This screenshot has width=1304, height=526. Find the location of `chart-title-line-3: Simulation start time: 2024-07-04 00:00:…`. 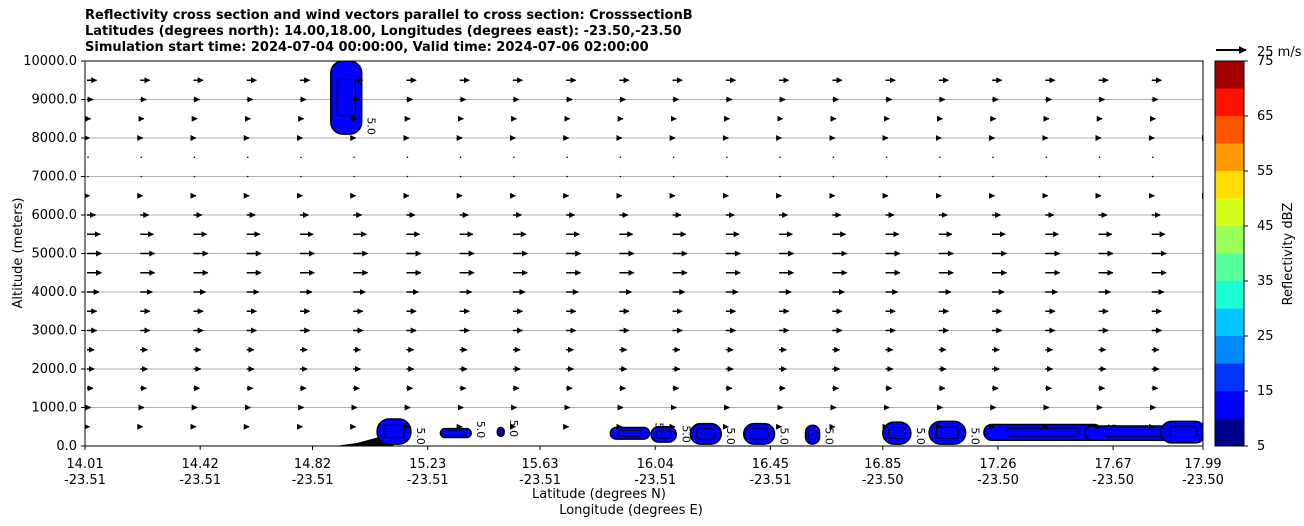

chart-title-line-3: Simulation start time: 2024-07-04 00:00:… is located at coordinates (367, 47).